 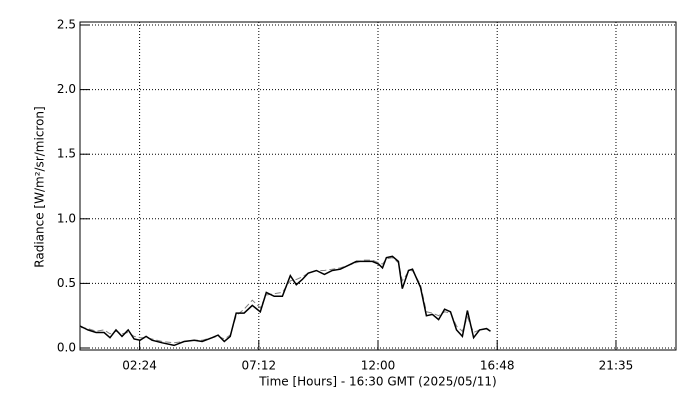 I want to click on y-tick-label: 2.5, so click(x=66, y=25).